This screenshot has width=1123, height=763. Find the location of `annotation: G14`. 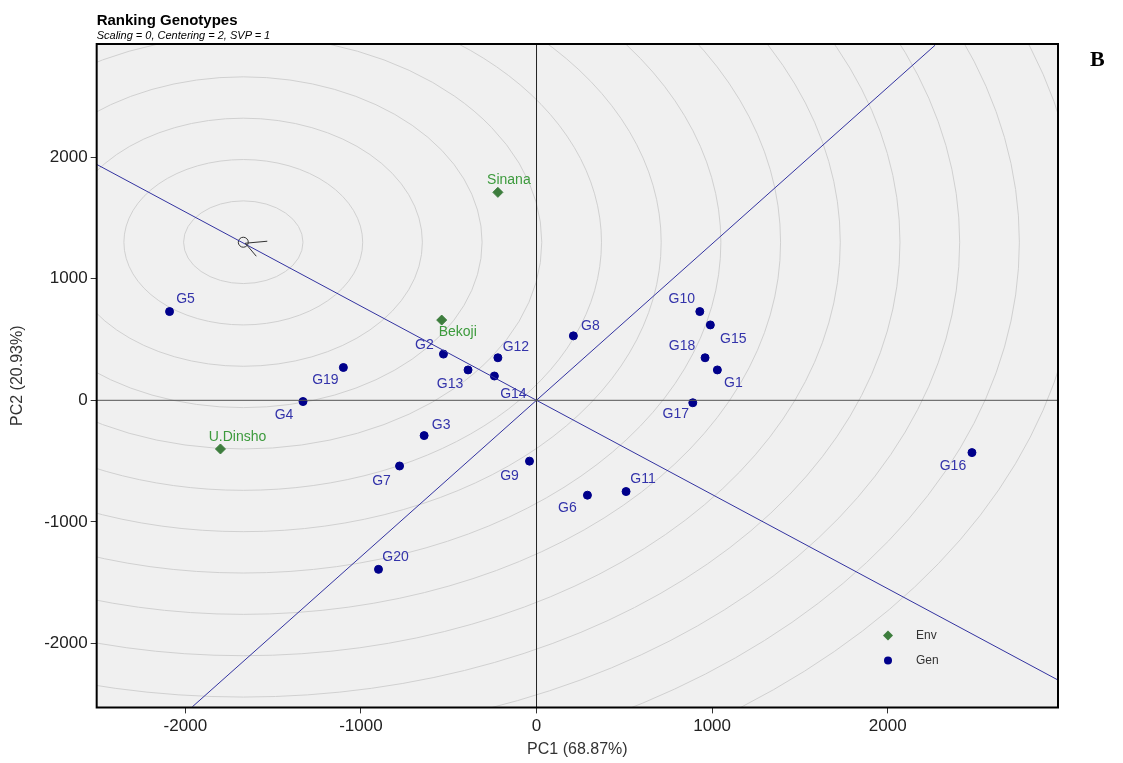

annotation: G14 is located at coordinates (513, 392).